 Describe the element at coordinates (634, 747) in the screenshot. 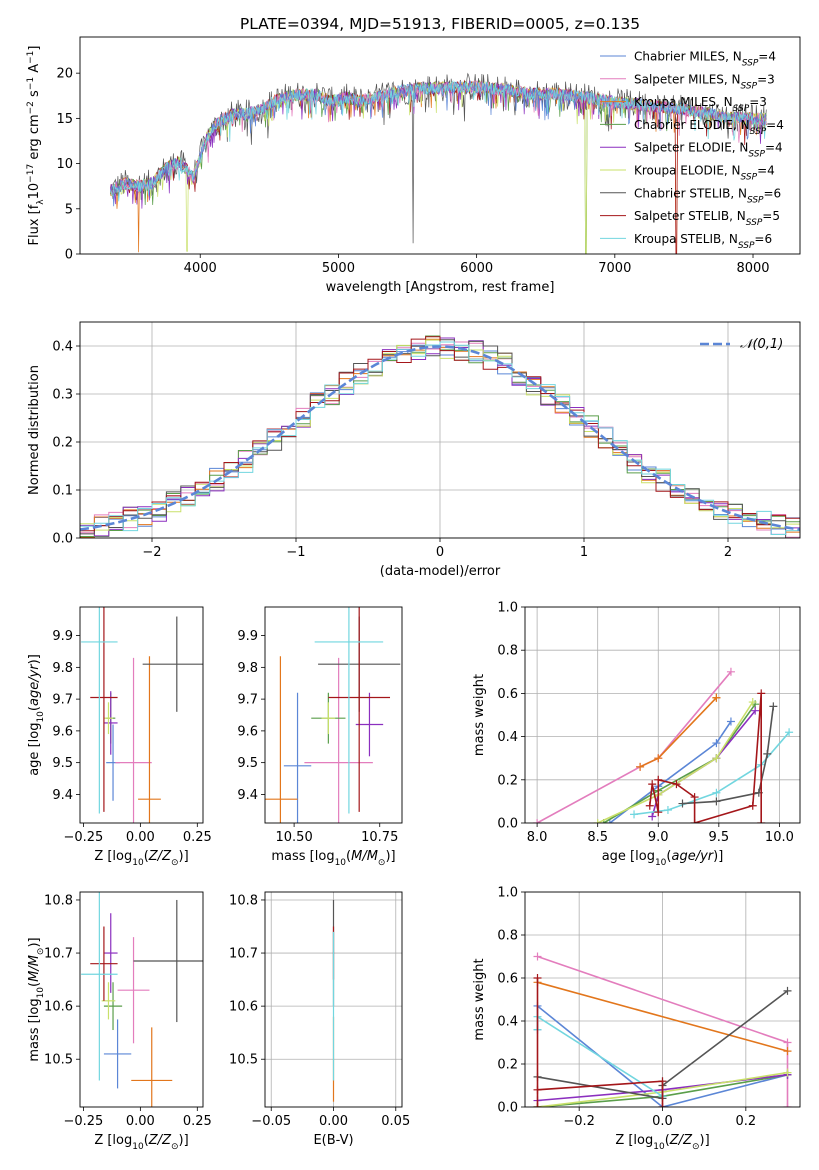

I see `weight-line-salpeter_miles` at that location.